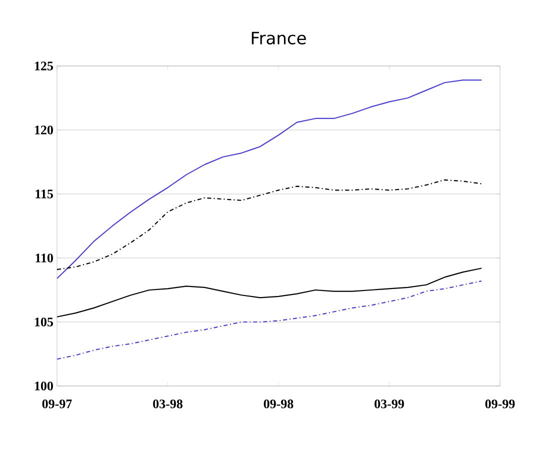  What do you see at coordinates (44, 130) in the screenshot?
I see `y-tick-label: 120` at bounding box center [44, 130].